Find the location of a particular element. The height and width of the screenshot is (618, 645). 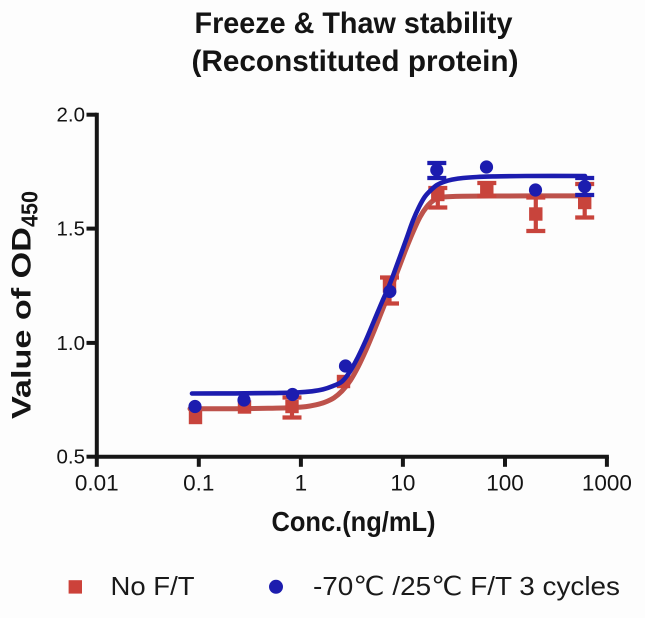

svg-text: Value of OD450 is located at coordinates (25, 305).